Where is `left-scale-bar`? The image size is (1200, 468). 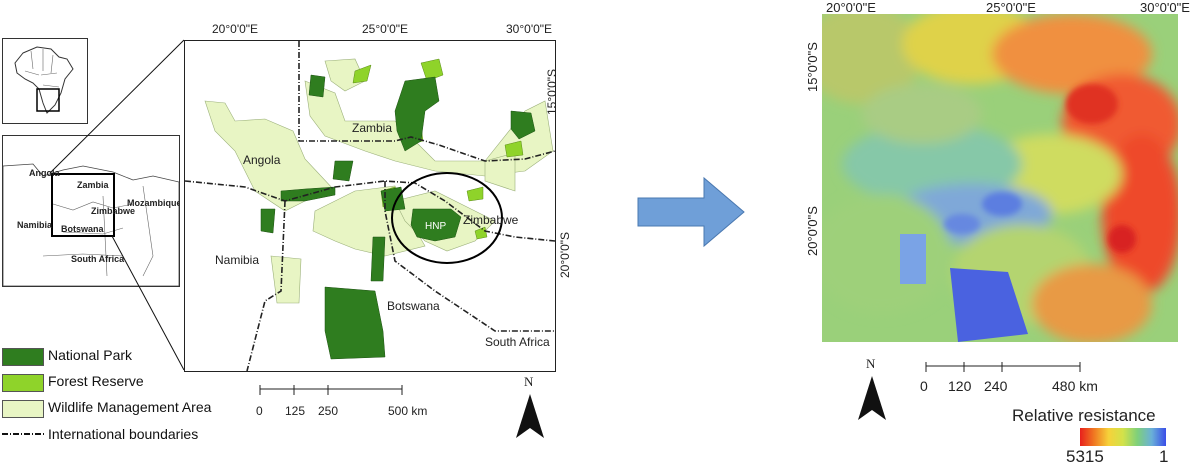 left-scale-bar is located at coordinates (331, 390).